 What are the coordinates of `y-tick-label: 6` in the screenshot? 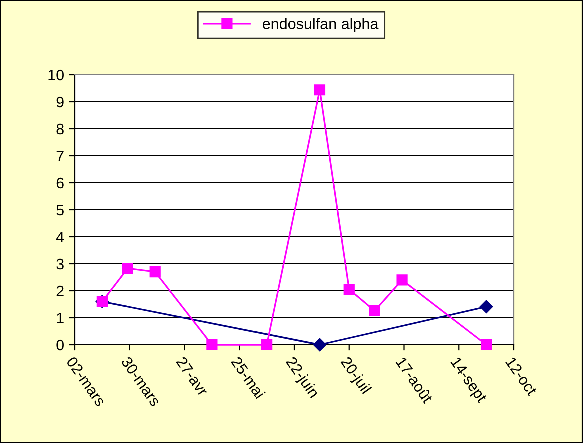 It's located at (60, 183).